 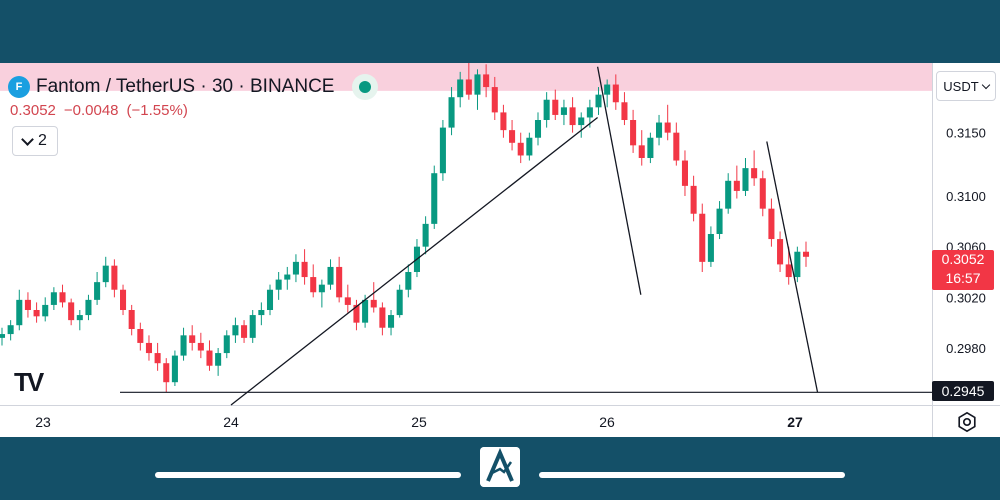 What do you see at coordinates (193, 87) in the screenshot?
I see `symbol-header: F Fantom / TetherUS · 30 · BINANCE` at bounding box center [193, 87].